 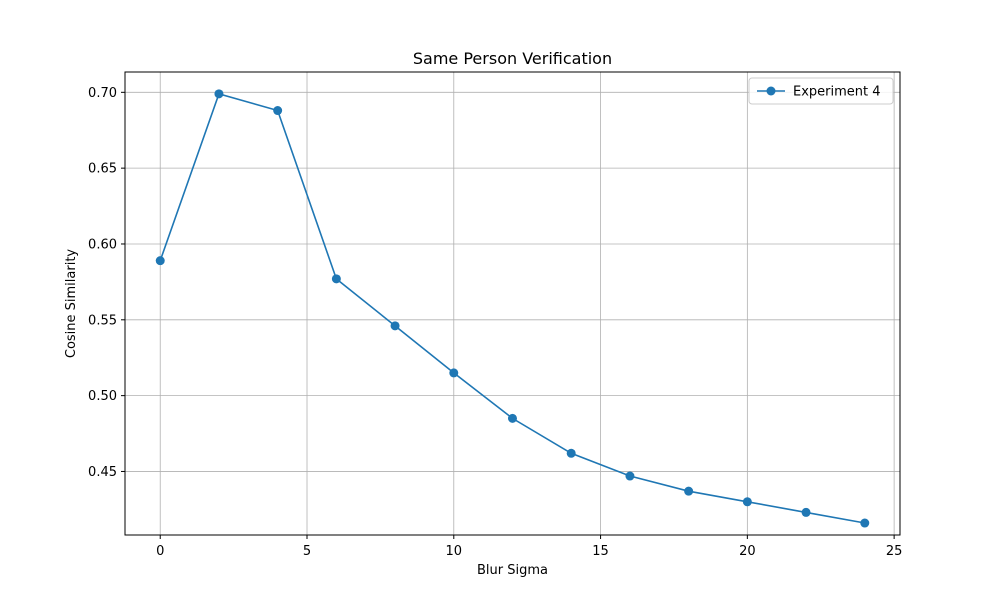 I want to click on legend: Experiment 4, so click(x=821, y=91).